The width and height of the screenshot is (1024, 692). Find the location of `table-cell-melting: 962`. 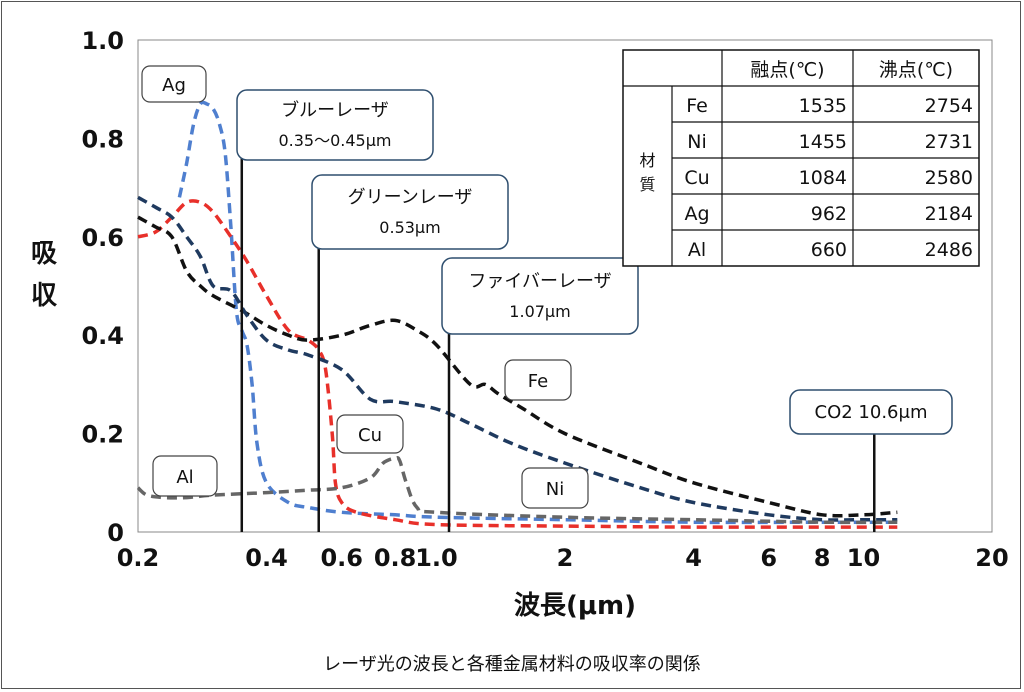

table-cell-melting: 962 is located at coordinates (829, 214).